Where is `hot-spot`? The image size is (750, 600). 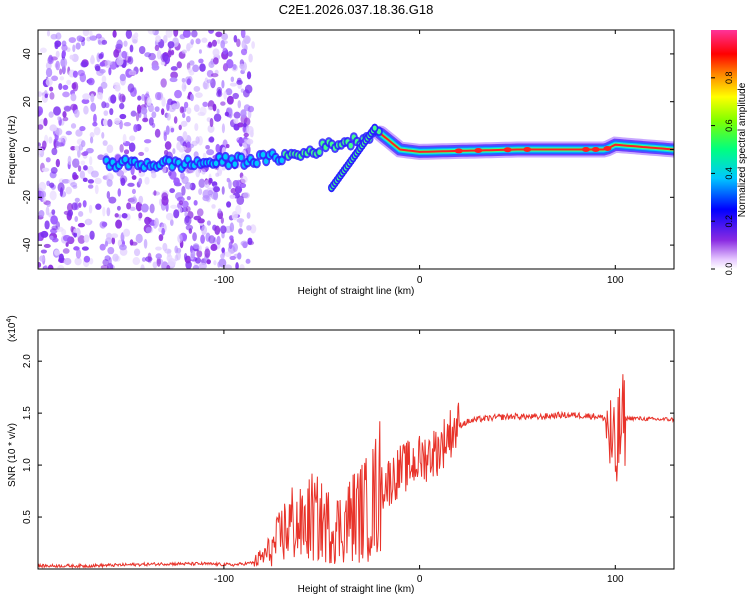
hot-spot is located at coordinates (585, 149).